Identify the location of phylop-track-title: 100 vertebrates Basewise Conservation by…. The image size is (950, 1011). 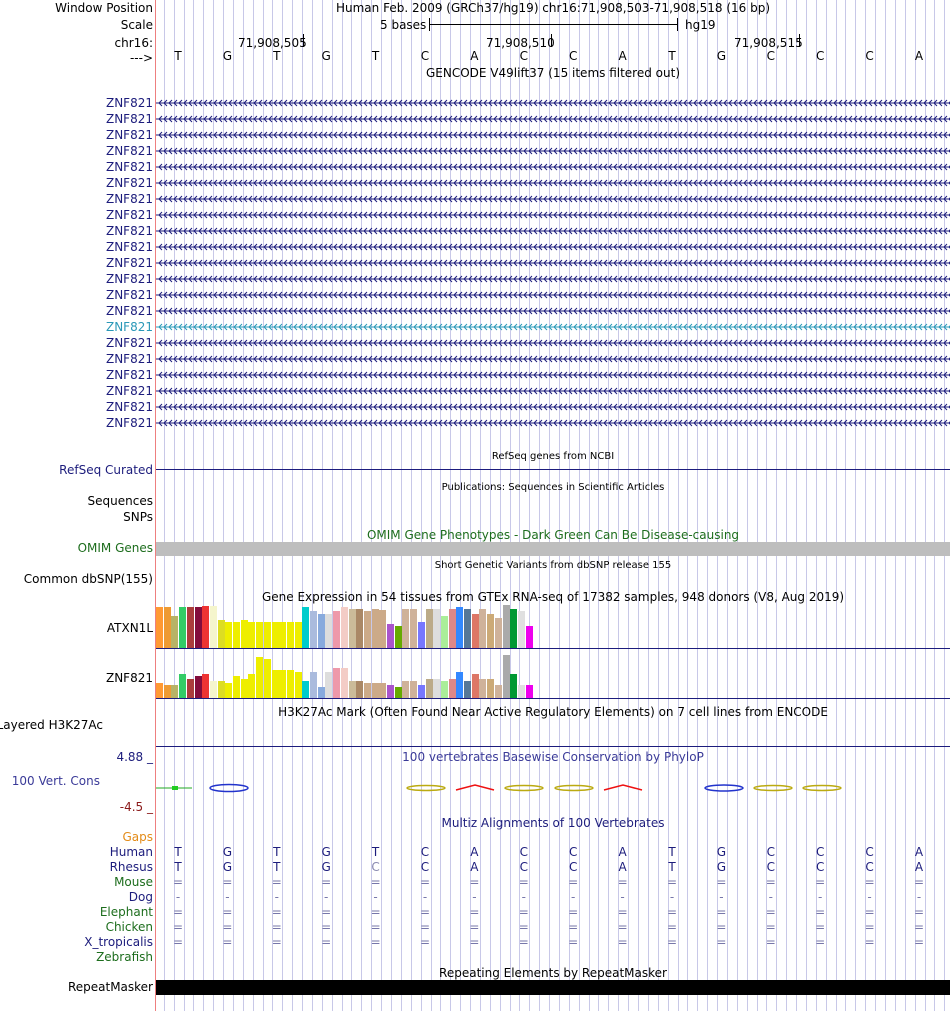
(553, 757).